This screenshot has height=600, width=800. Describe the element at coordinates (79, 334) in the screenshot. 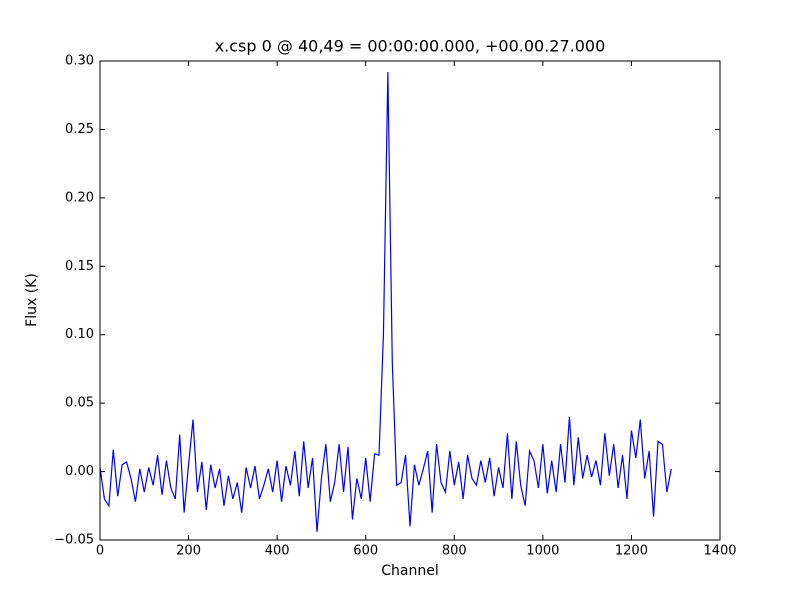

I see `y-tick-label: 0.10` at that location.